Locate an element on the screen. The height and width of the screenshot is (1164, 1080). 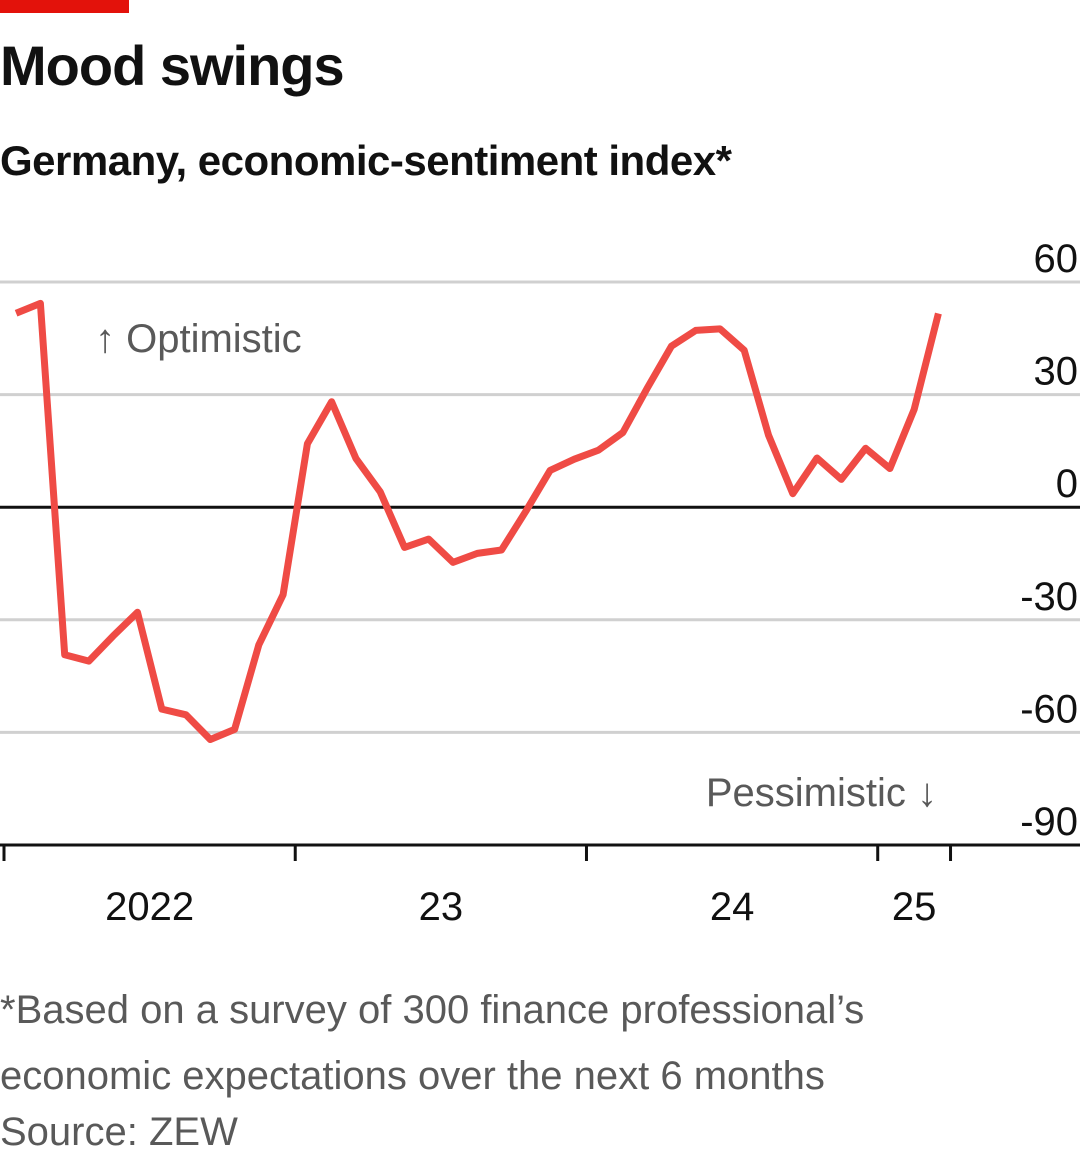
chart-subtitle: Germany, economic-sentiment index* is located at coordinates (366, 160).